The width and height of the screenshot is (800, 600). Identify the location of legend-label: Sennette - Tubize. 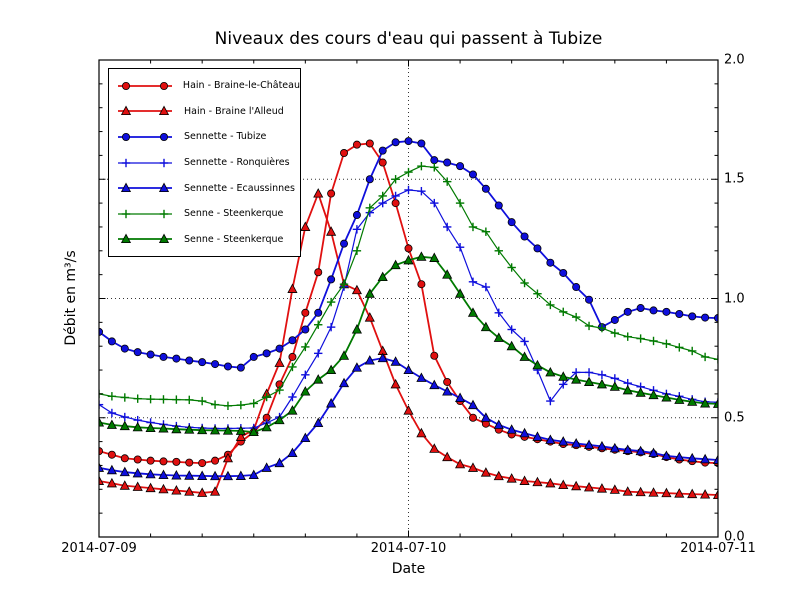
(225, 137).